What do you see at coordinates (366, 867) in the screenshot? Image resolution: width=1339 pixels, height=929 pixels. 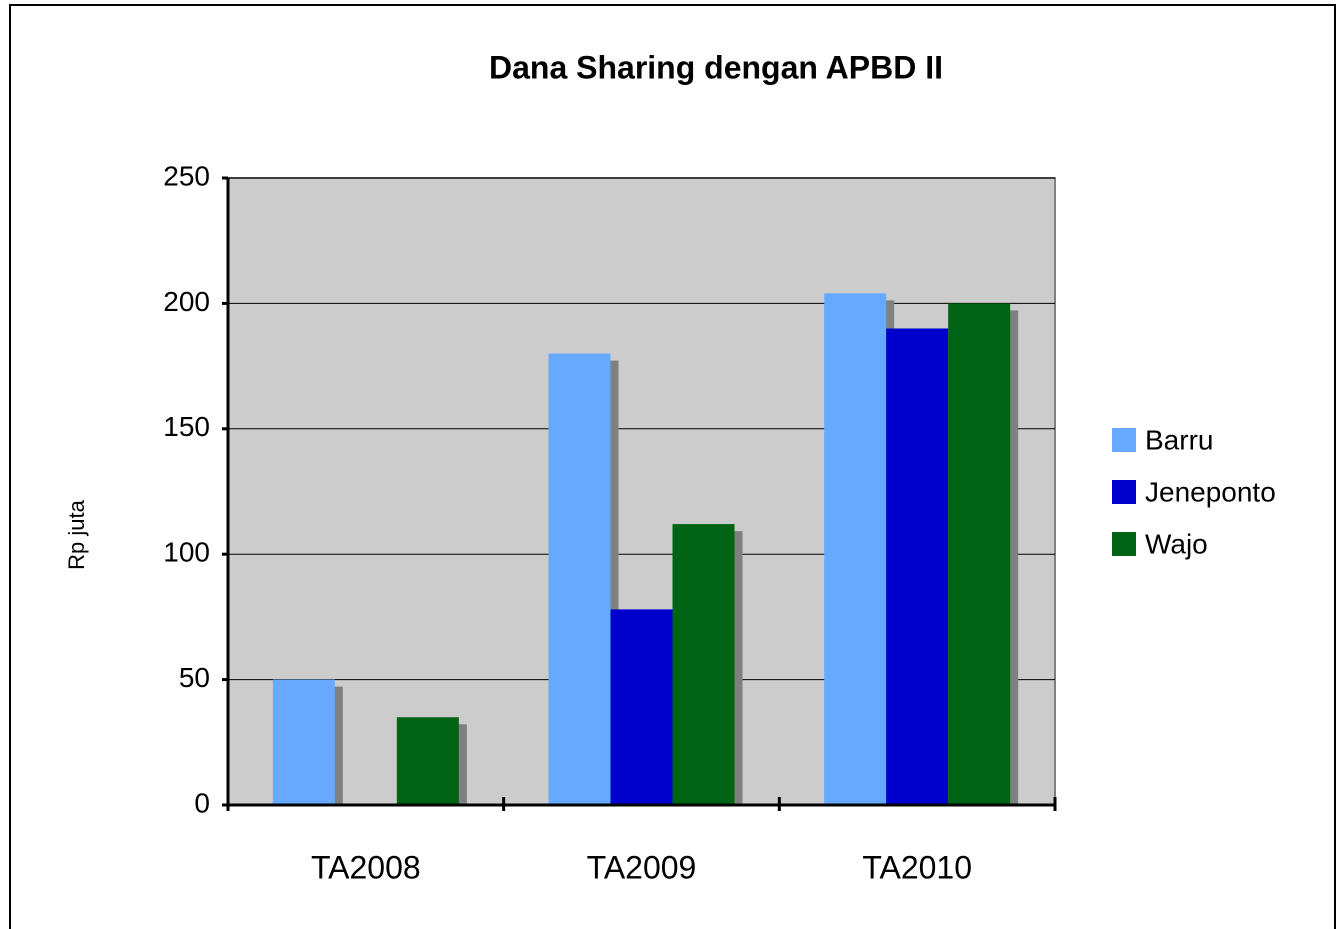 I see `x-tick-label: TA2008` at bounding box center [366, 867].